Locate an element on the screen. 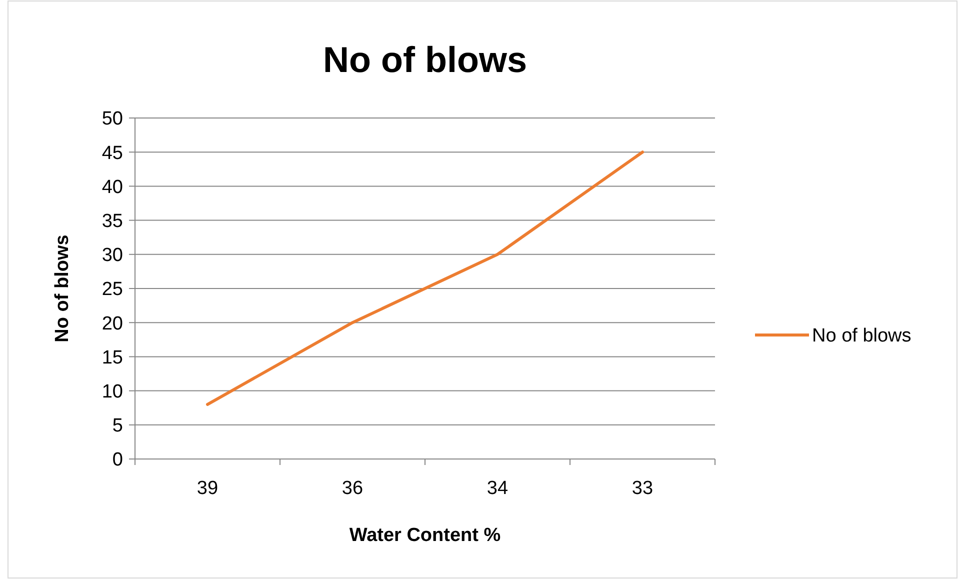  y-tick-label: 30 is located at coordinates (112, 255).